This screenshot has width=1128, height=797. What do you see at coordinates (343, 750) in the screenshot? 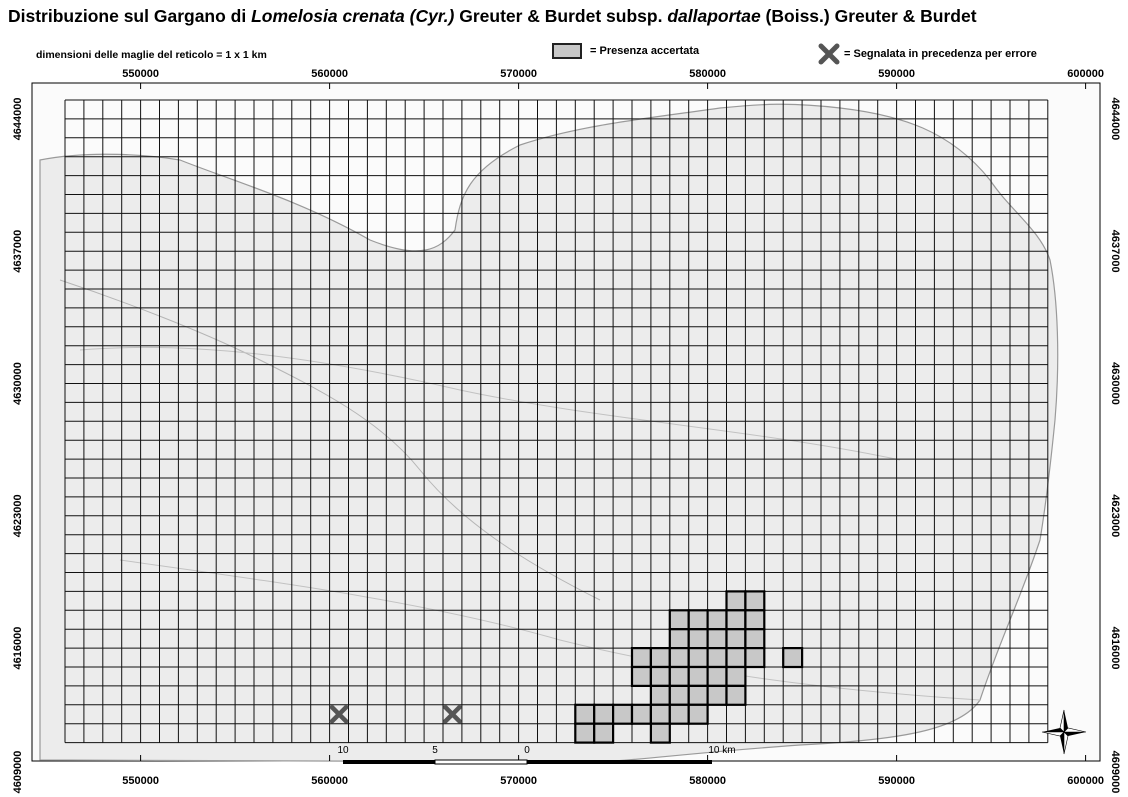
I see `scale-label-10: 10` at bounding box center [343, 750].